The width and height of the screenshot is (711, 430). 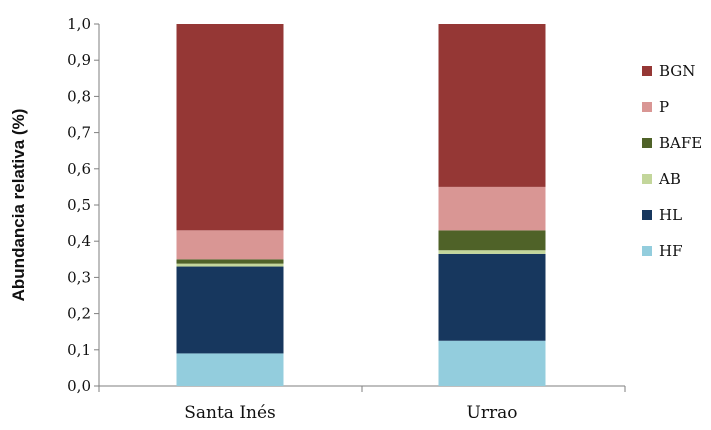 I want to click on y-tick-label: 0,4, so click(x=79, y=241).